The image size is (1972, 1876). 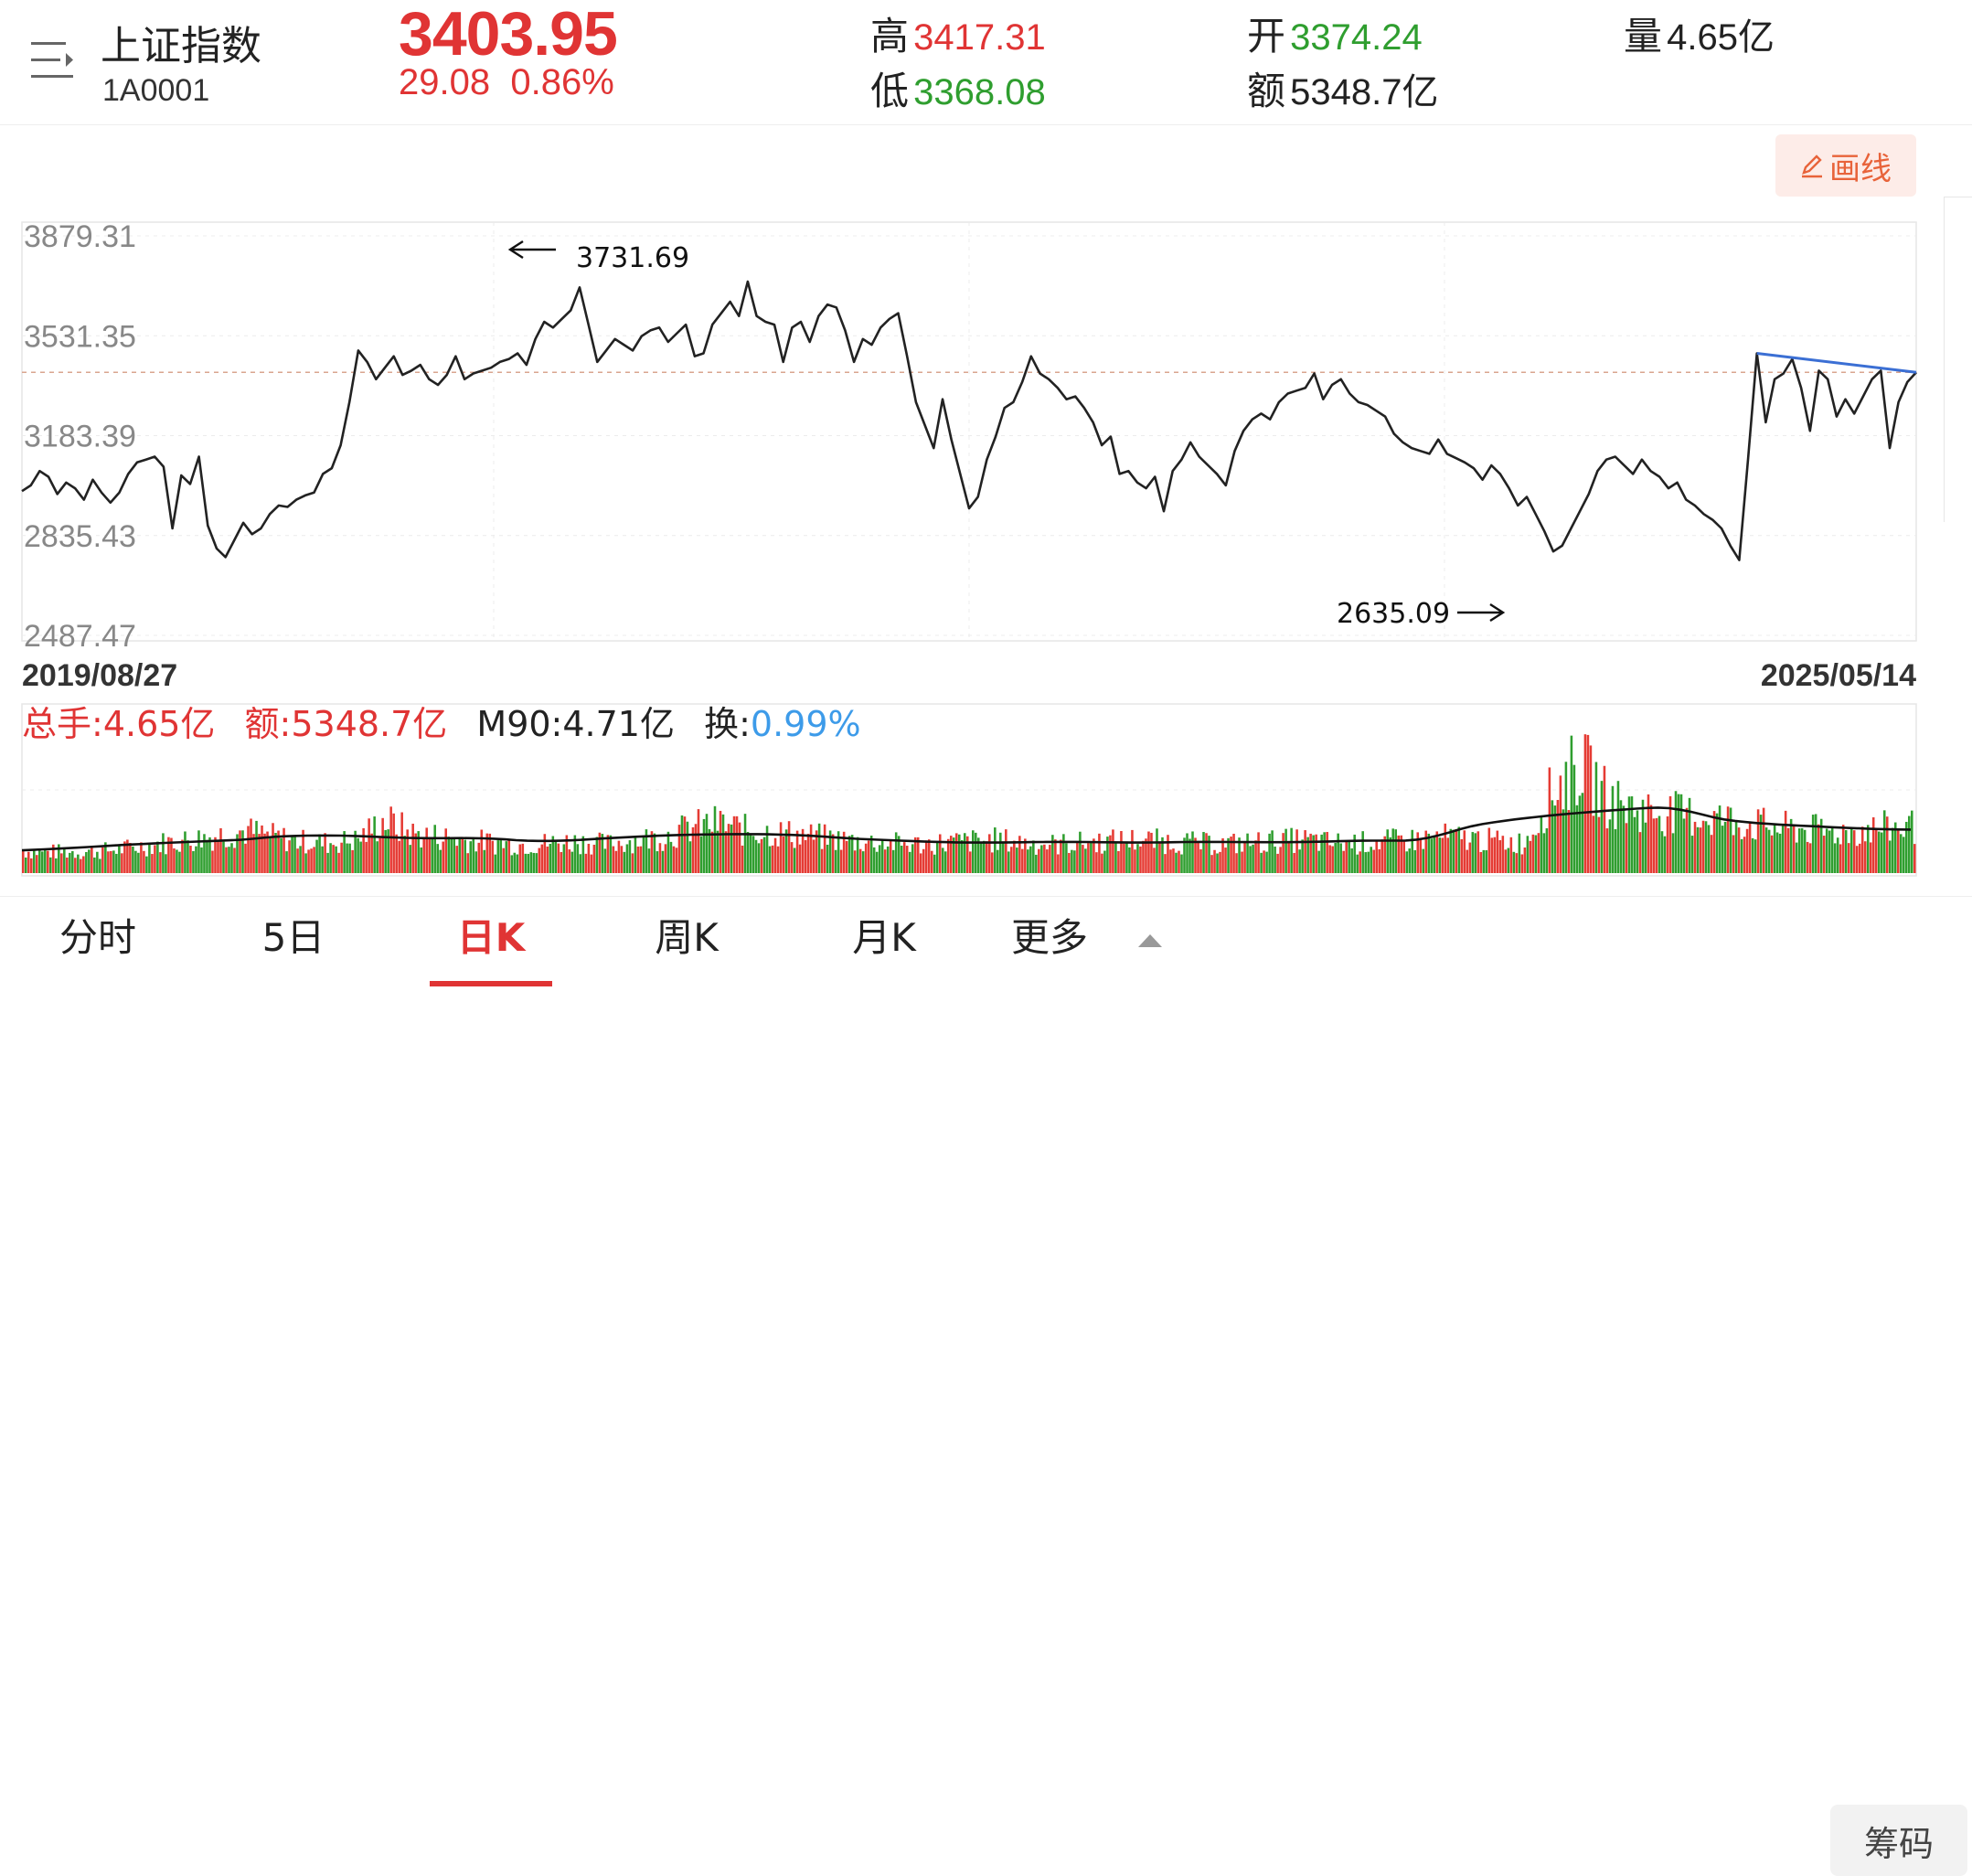 I want to click on change-percent: 0.86%, so click(x=562, y=82).